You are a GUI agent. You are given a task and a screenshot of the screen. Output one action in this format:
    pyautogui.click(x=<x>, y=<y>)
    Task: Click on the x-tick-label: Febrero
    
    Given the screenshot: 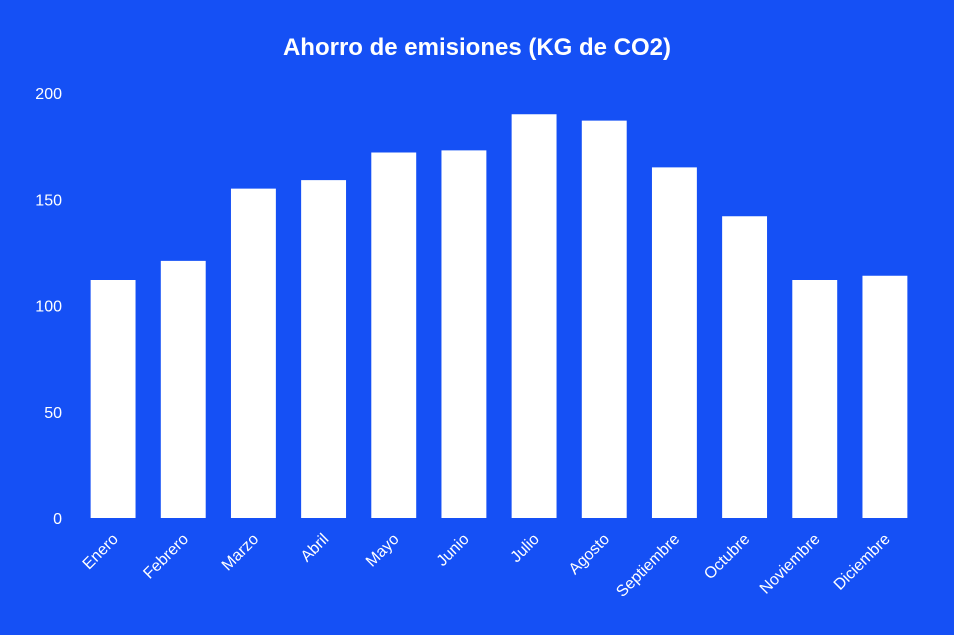 What is the action you would take?
    pyautogui.click(x=166, y=557)
    